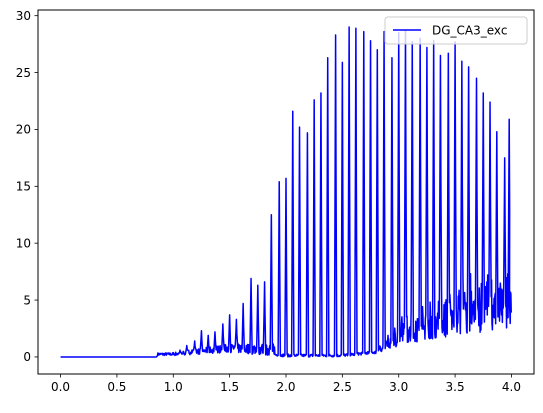 This screenshot has width=543, height=413. Describe the element at coordinates (511, 387) in the screenshot. I see `x-tick-label: 4.0` at that location.